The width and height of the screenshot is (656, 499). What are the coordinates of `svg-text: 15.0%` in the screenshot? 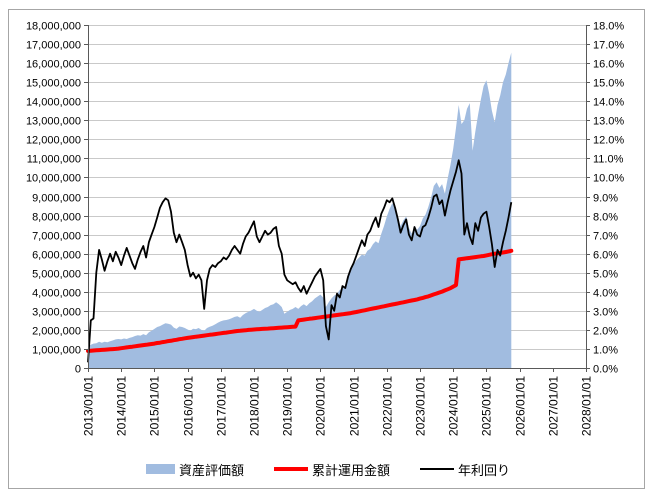 It's located at (608, 84).